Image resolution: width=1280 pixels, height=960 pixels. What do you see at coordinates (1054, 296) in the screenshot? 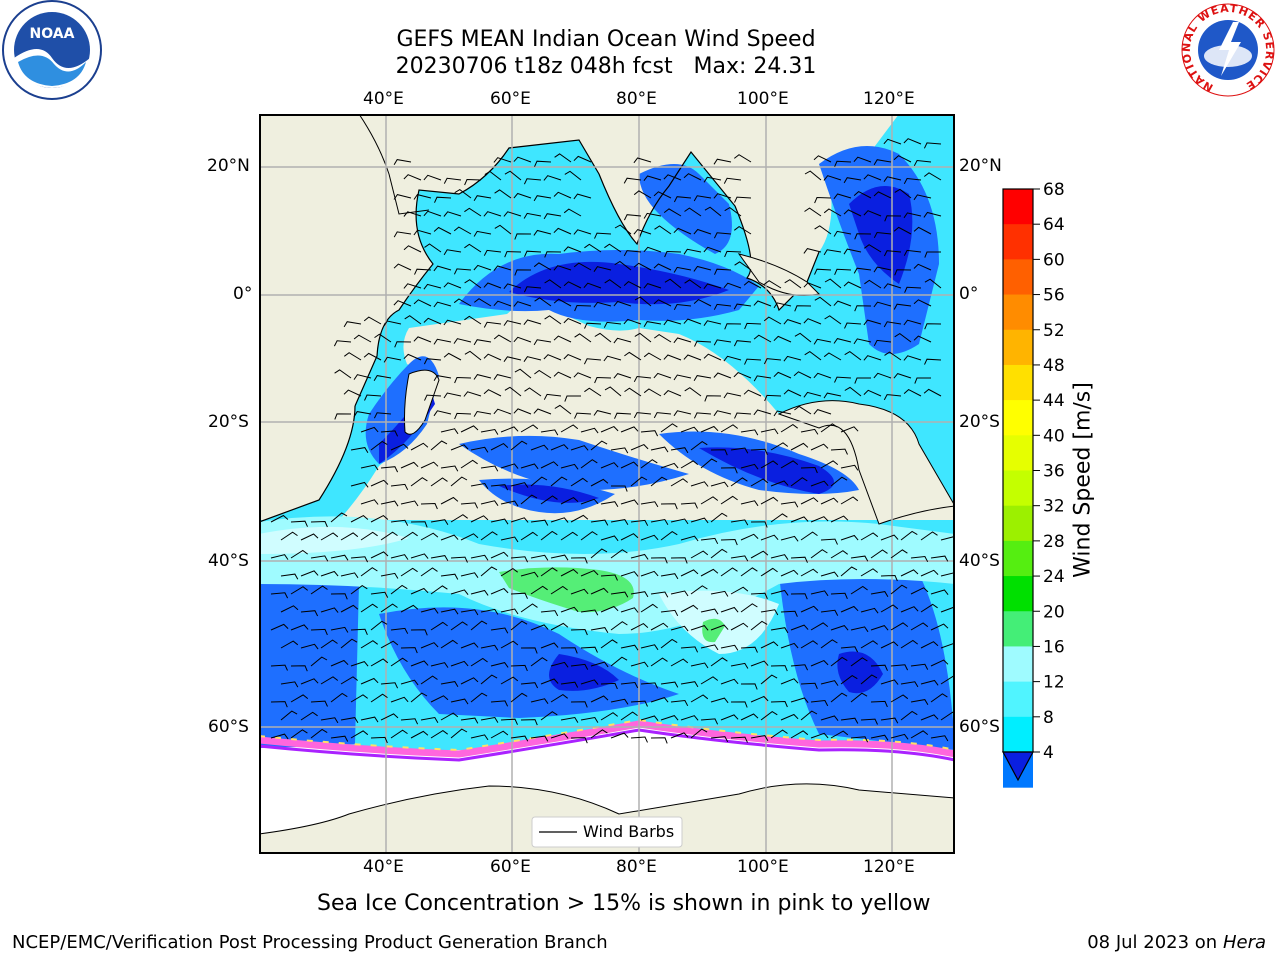
I see `colorbar-tick-label: 56` at bounding box center [1054, 296].